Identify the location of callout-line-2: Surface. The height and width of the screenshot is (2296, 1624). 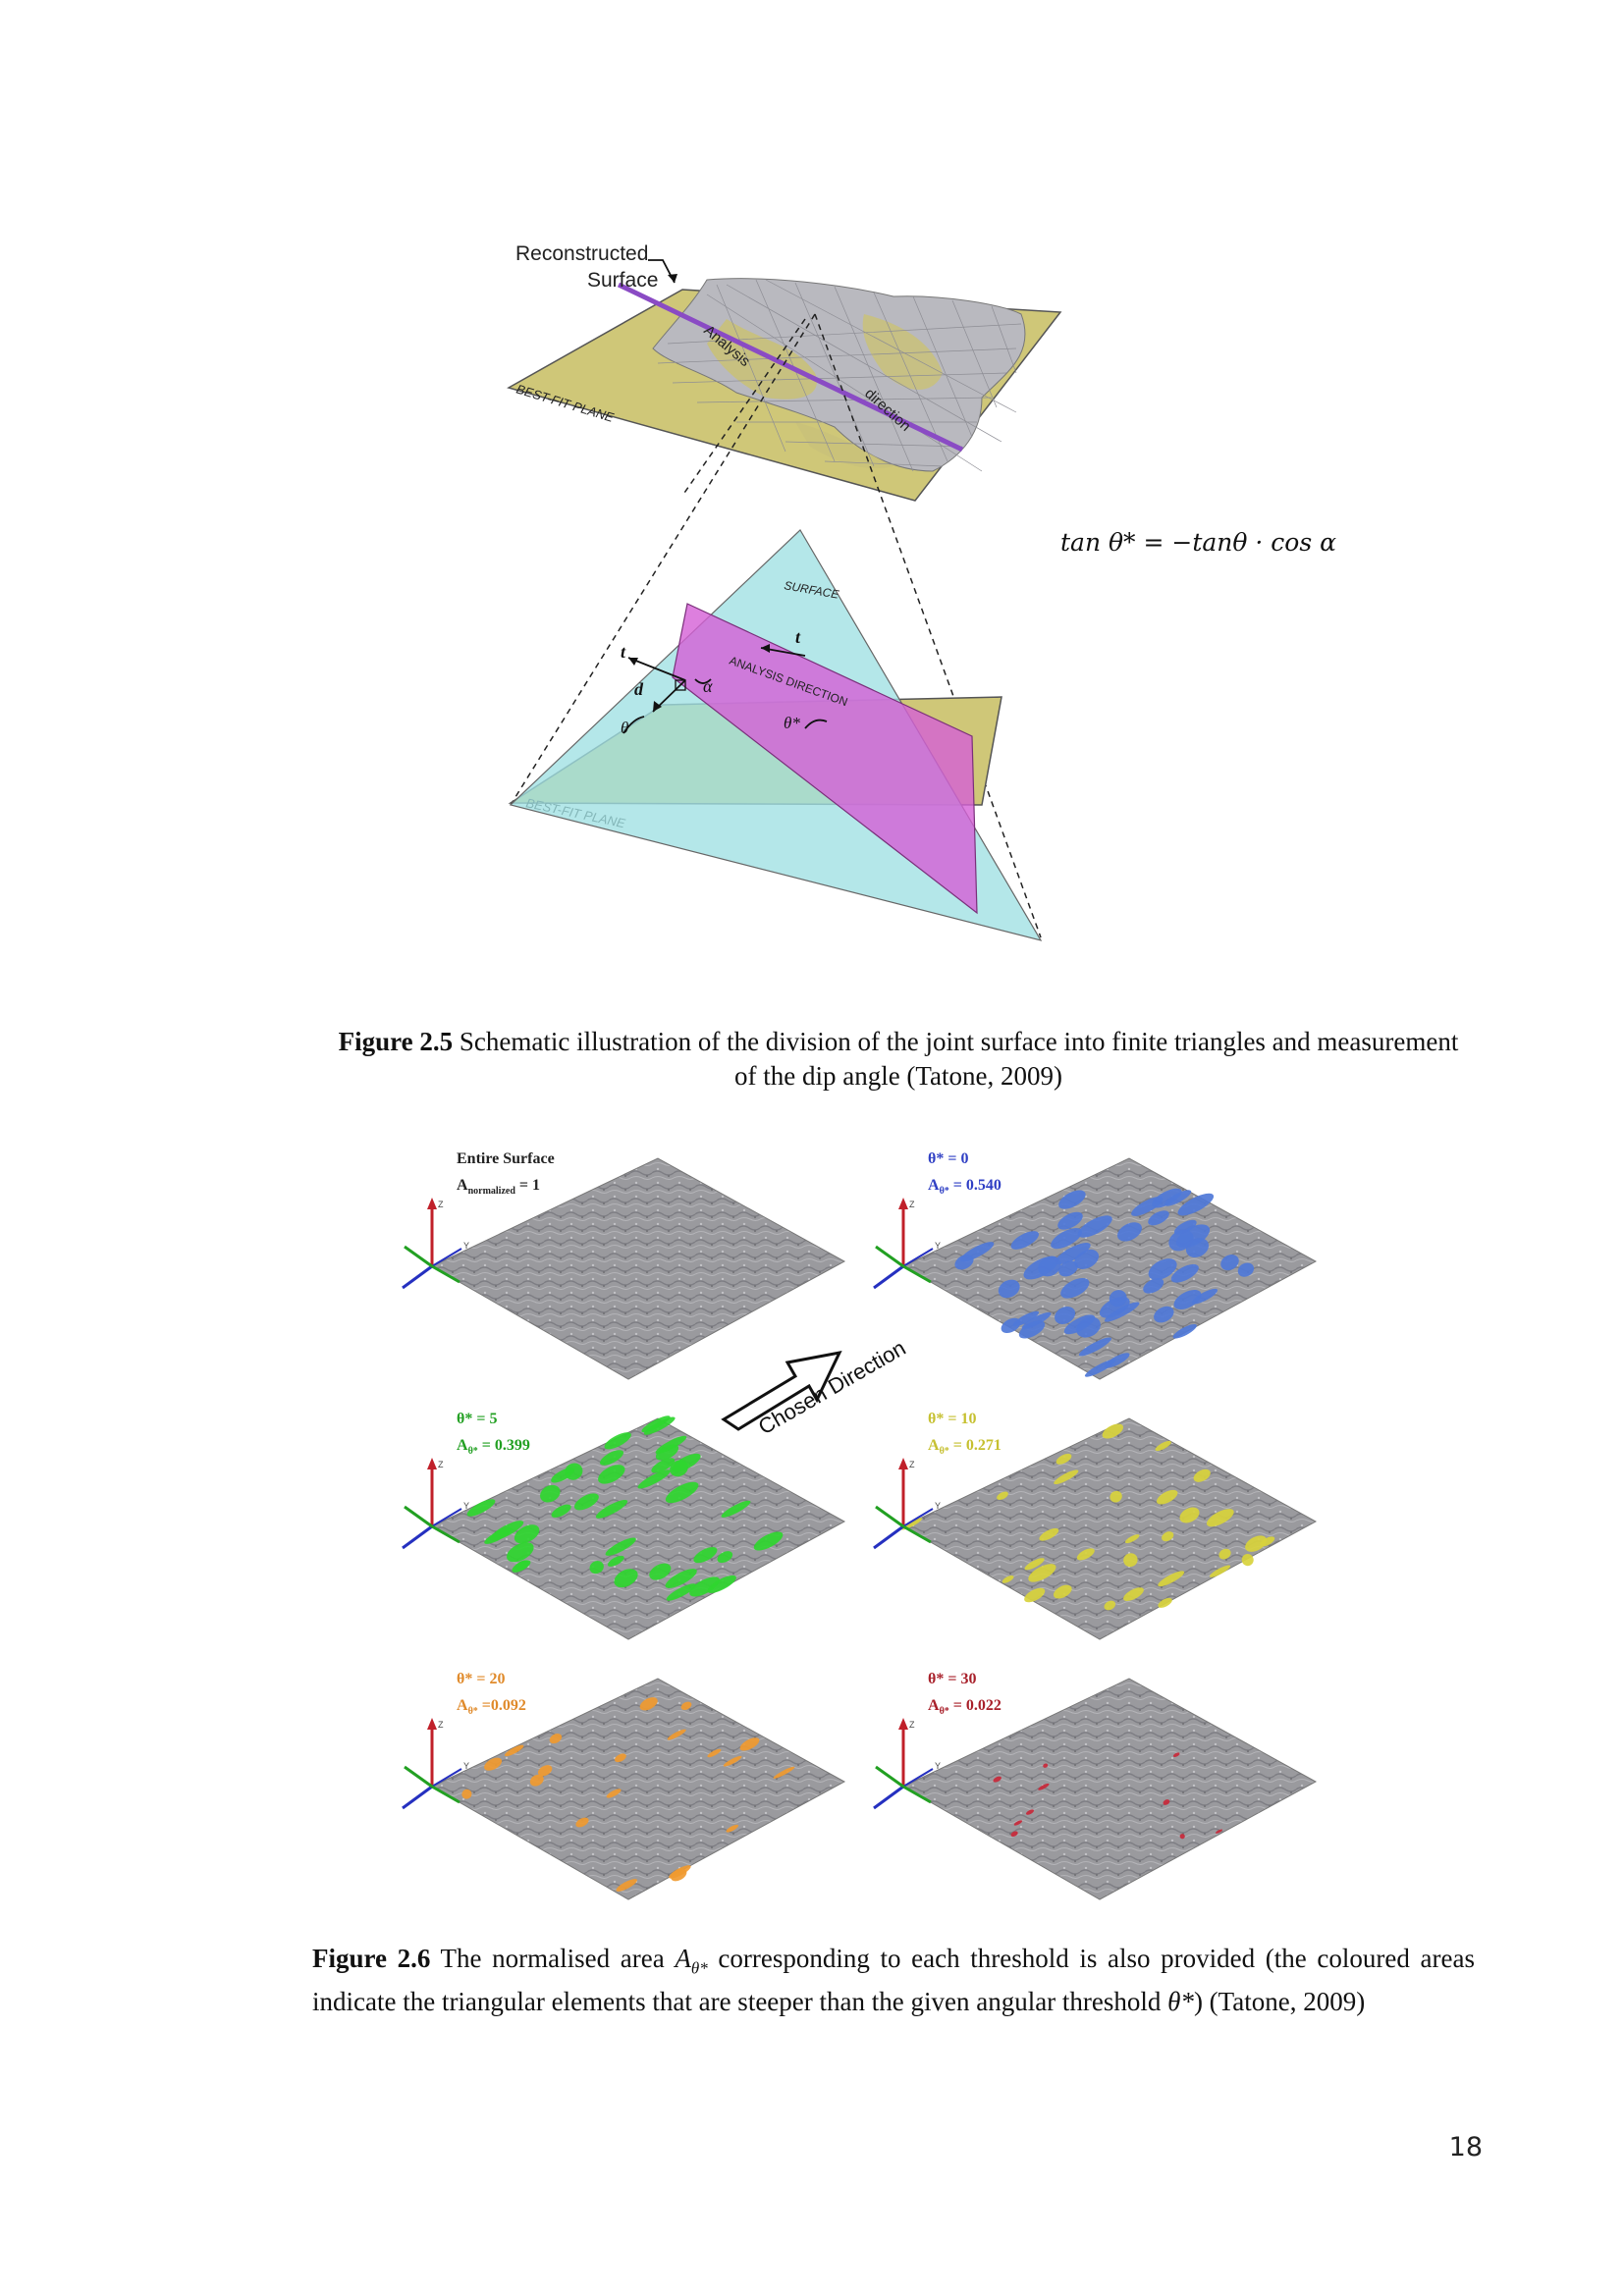
(622, 280).